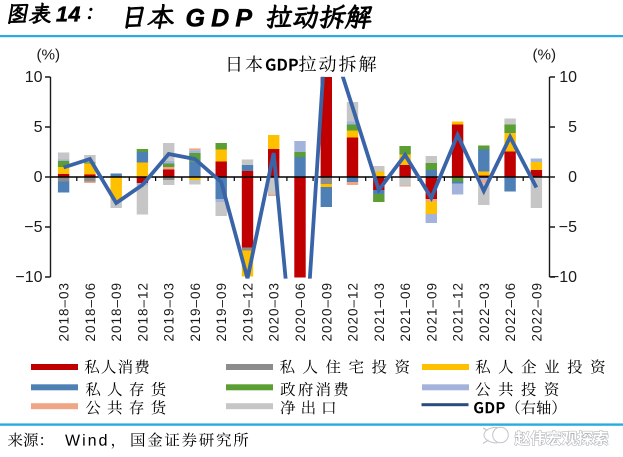 The height and width of the screenshot is (457, 623). Describe the element at coordinates (169, 312) in the screenshot. I see `svg-text: 2019–03` at that location.